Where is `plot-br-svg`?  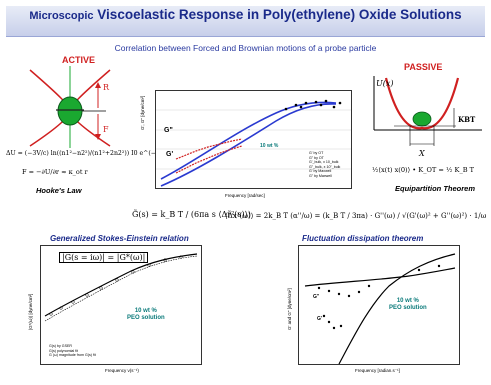
plot-br-svg is located at coordinates (380, 309).